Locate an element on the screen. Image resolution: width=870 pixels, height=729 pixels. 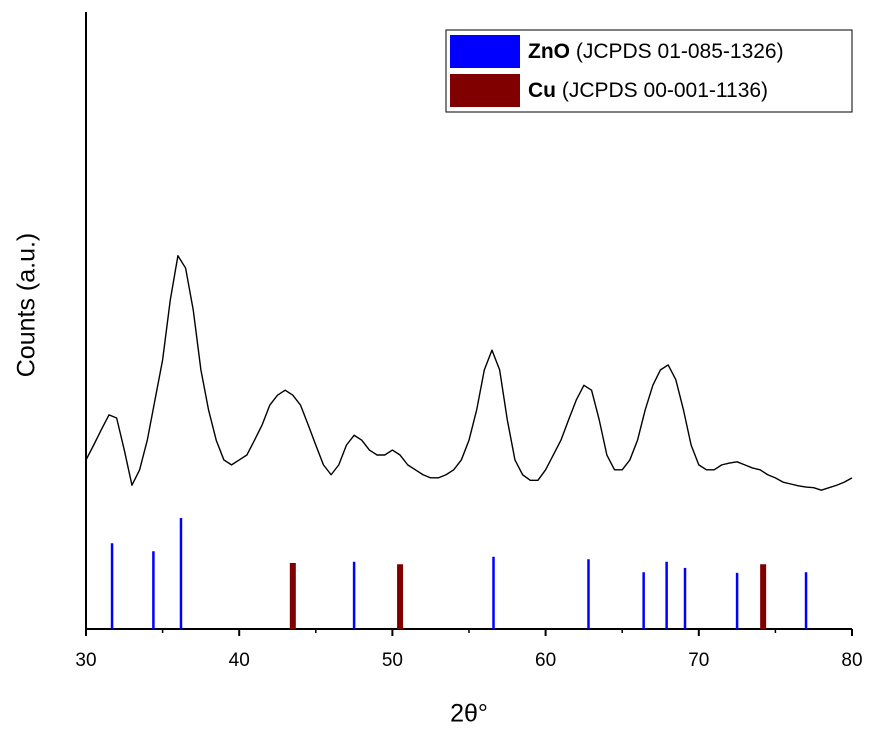
x-tick-label: 30 is located at coordinates (85, 660).